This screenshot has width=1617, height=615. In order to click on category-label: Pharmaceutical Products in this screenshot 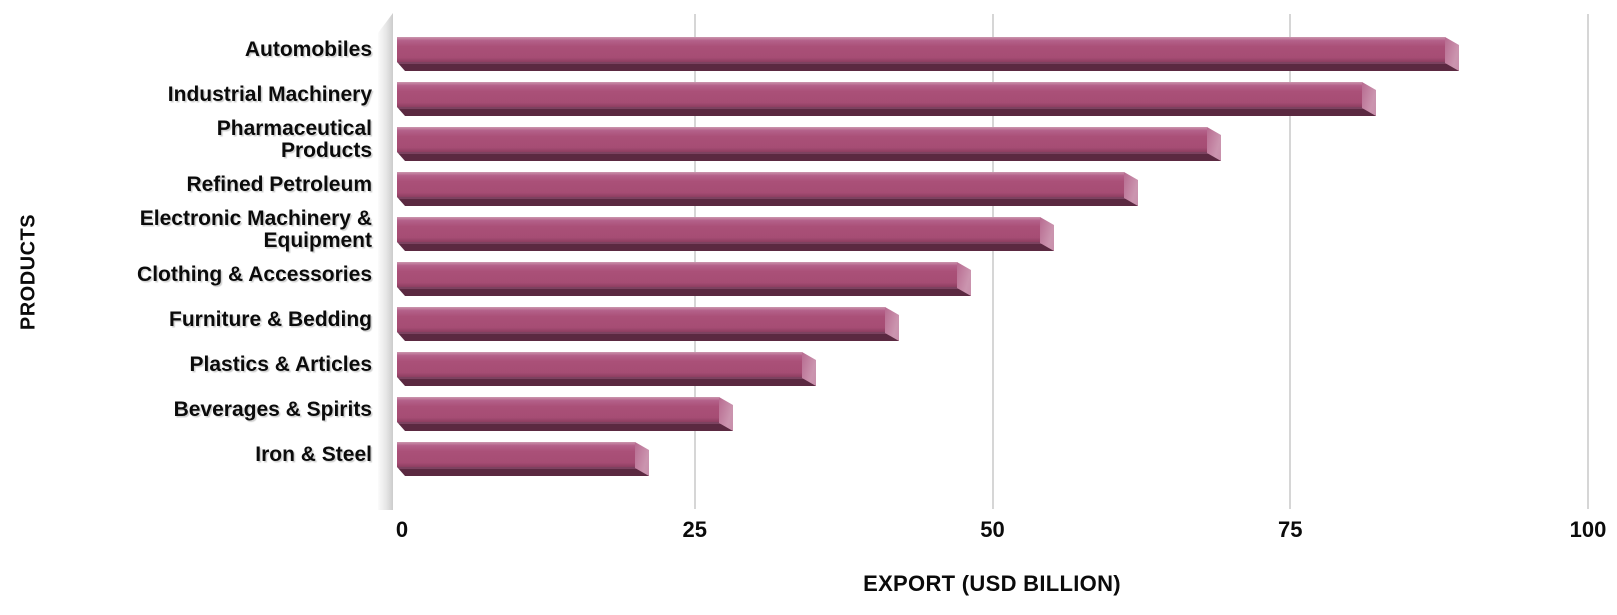, I will do `click(294, 139)`.